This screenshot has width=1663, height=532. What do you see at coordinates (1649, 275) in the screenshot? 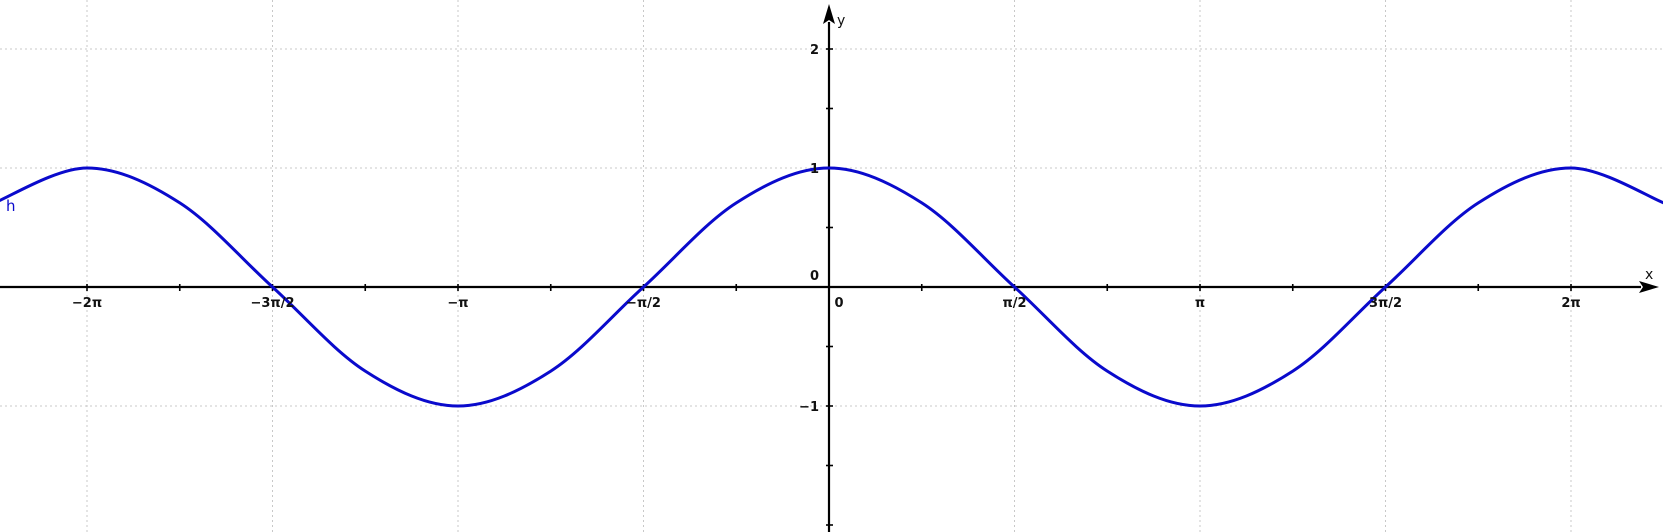
I see `x-axis-label: x` at bounding box center [1649, 275].